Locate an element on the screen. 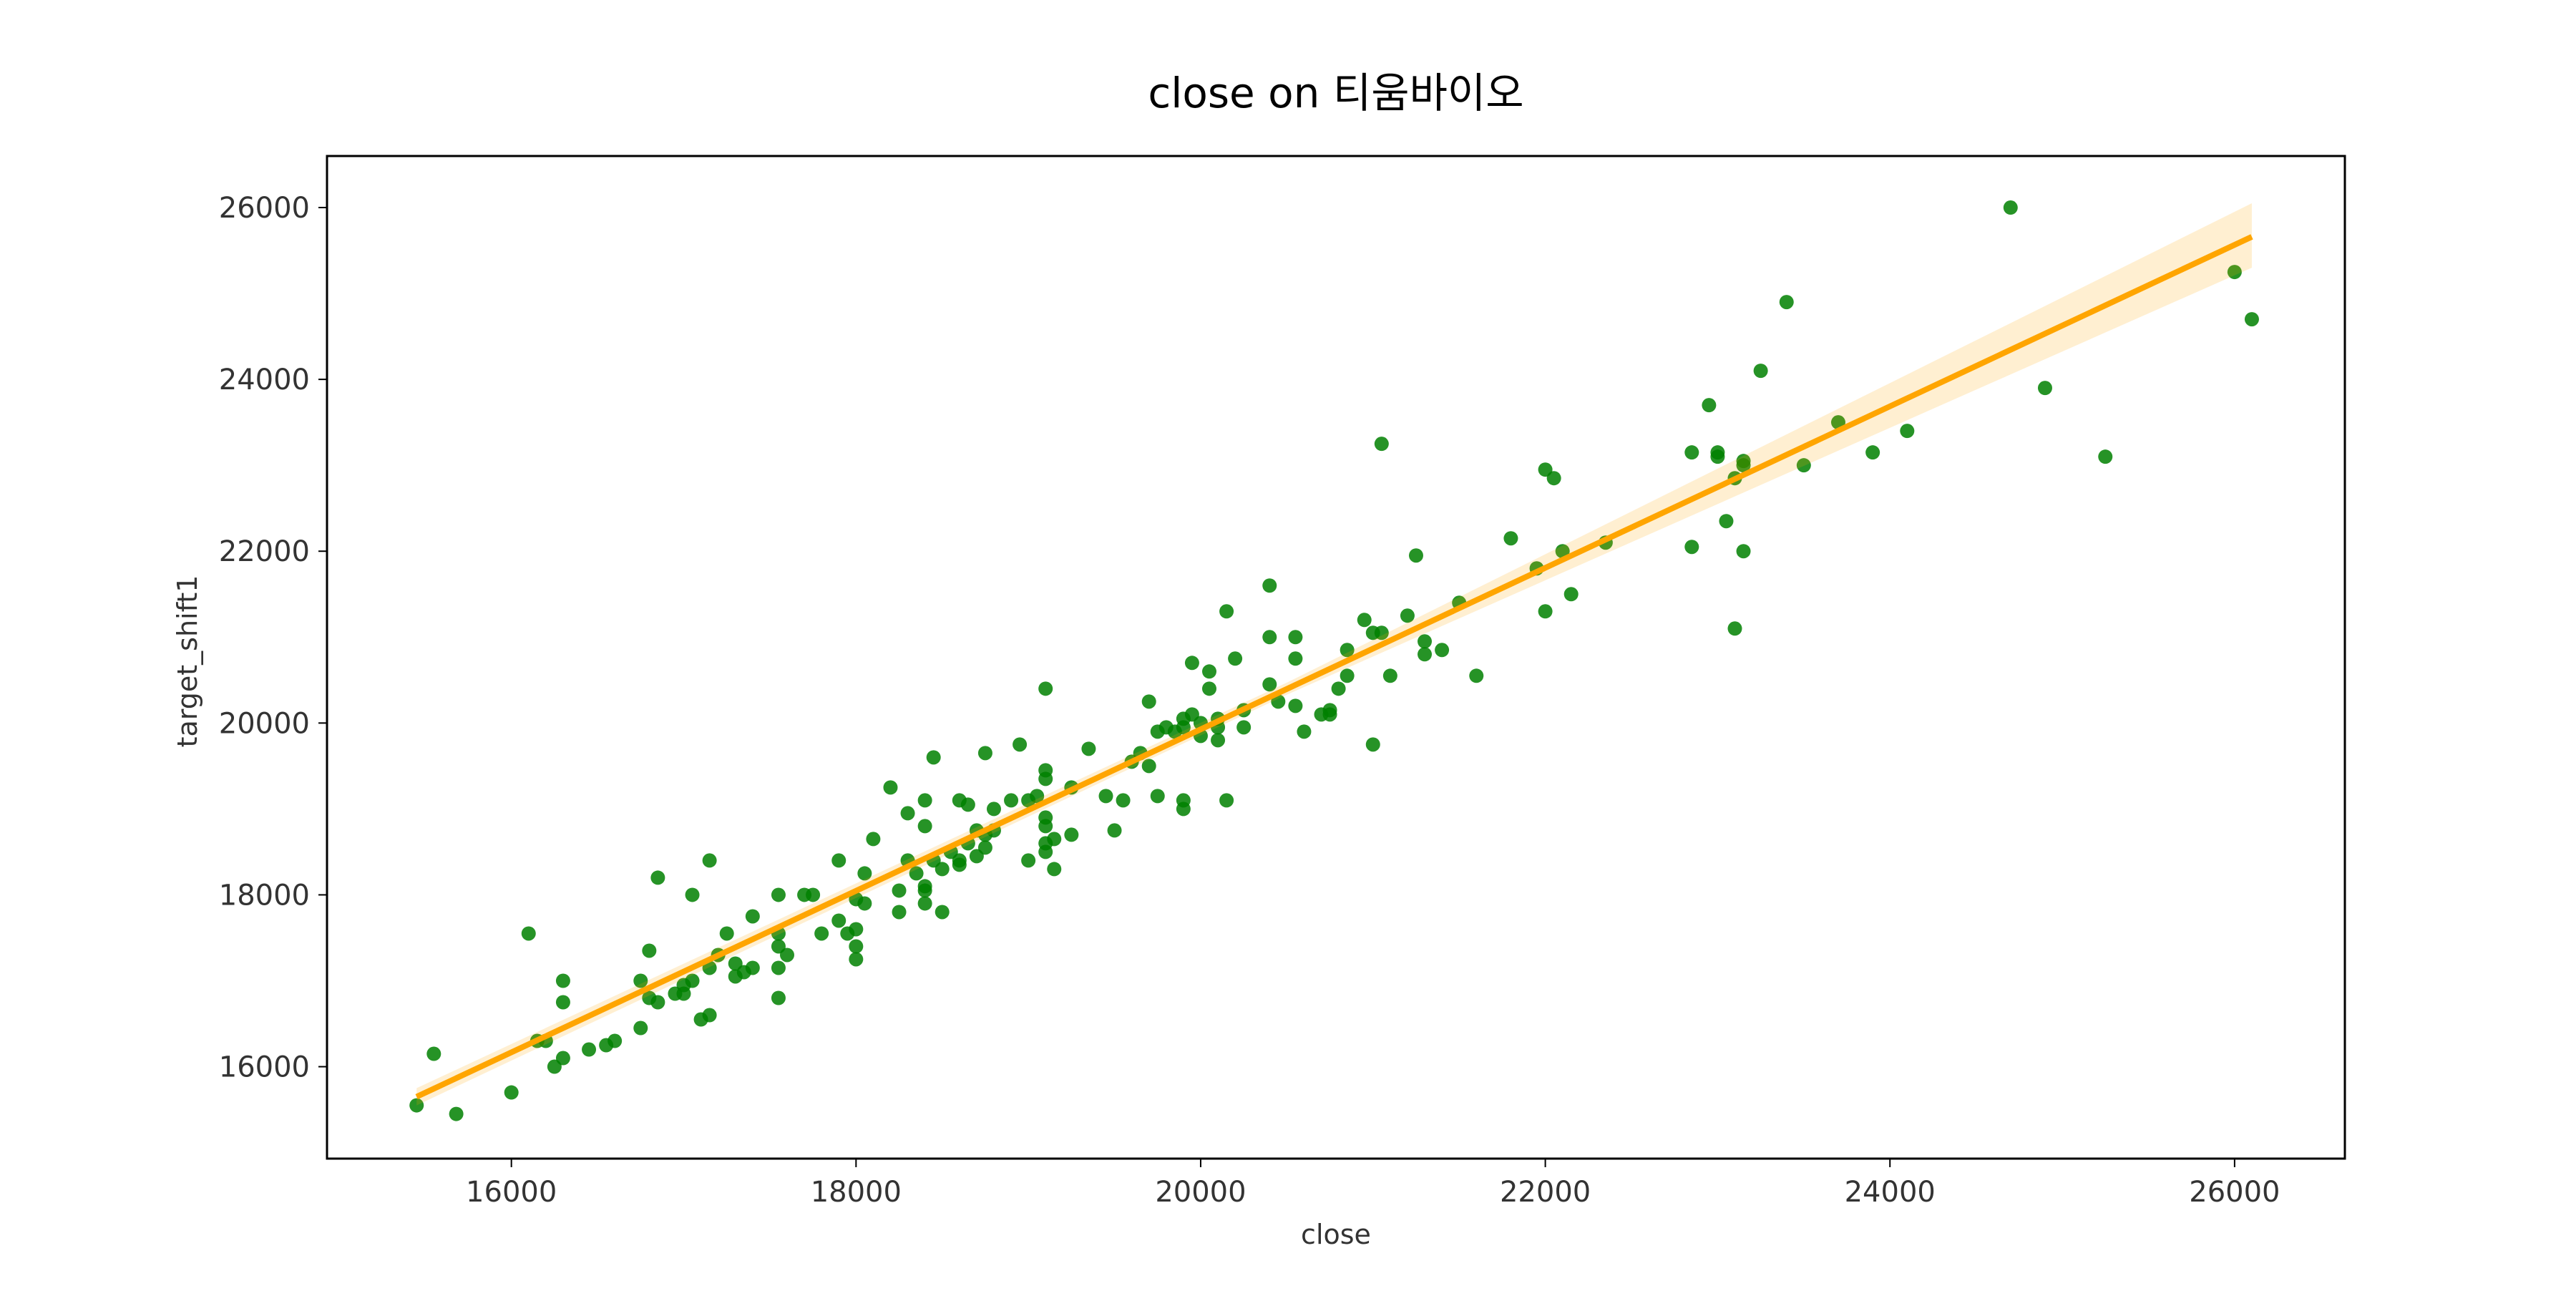 Image resolution: width=2576 pixels, height=1291 pixels. x-tick-label: 18000 is located at coordinates (856, 1192).